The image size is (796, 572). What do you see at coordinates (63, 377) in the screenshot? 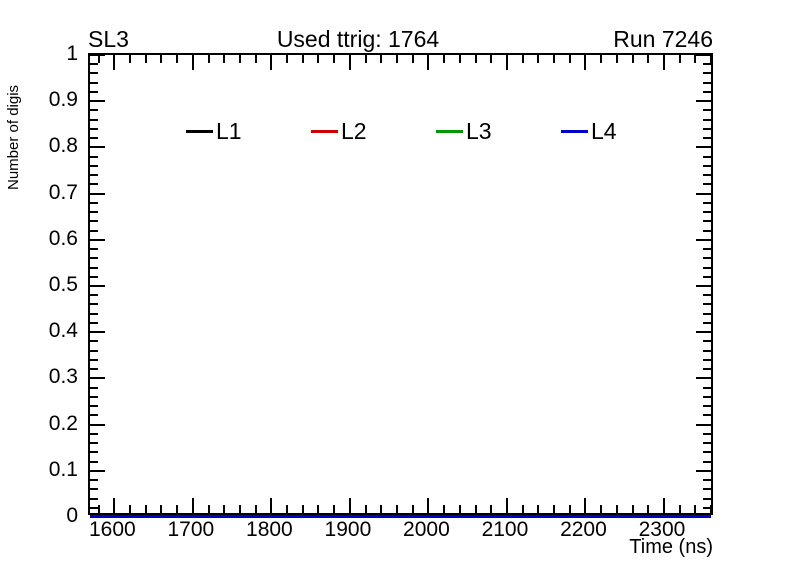
I see `y-axis-tick-label: 0.3` at bounding box center [63, 377].